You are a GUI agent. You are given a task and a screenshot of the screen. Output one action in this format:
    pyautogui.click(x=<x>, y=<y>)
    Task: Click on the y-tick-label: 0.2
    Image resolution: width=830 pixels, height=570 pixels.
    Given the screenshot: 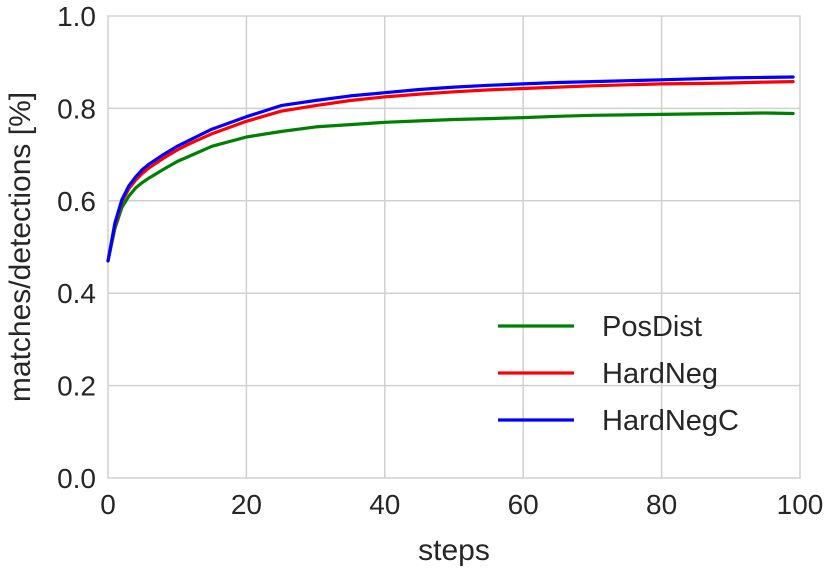 What is the action you would take?
    pyautogui.click(x=76, y=386)
    